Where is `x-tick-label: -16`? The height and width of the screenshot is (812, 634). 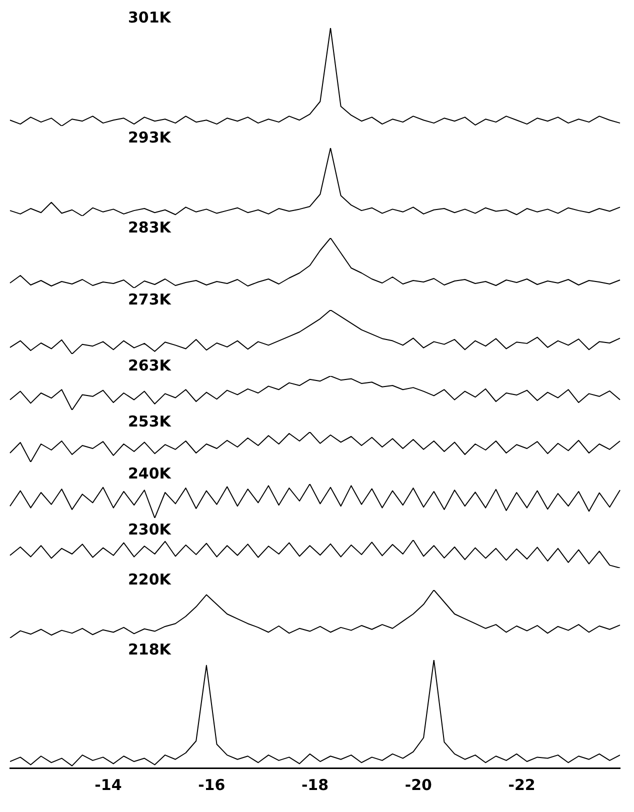
x-tick-label: -16 is located at coordinates (212, 785).